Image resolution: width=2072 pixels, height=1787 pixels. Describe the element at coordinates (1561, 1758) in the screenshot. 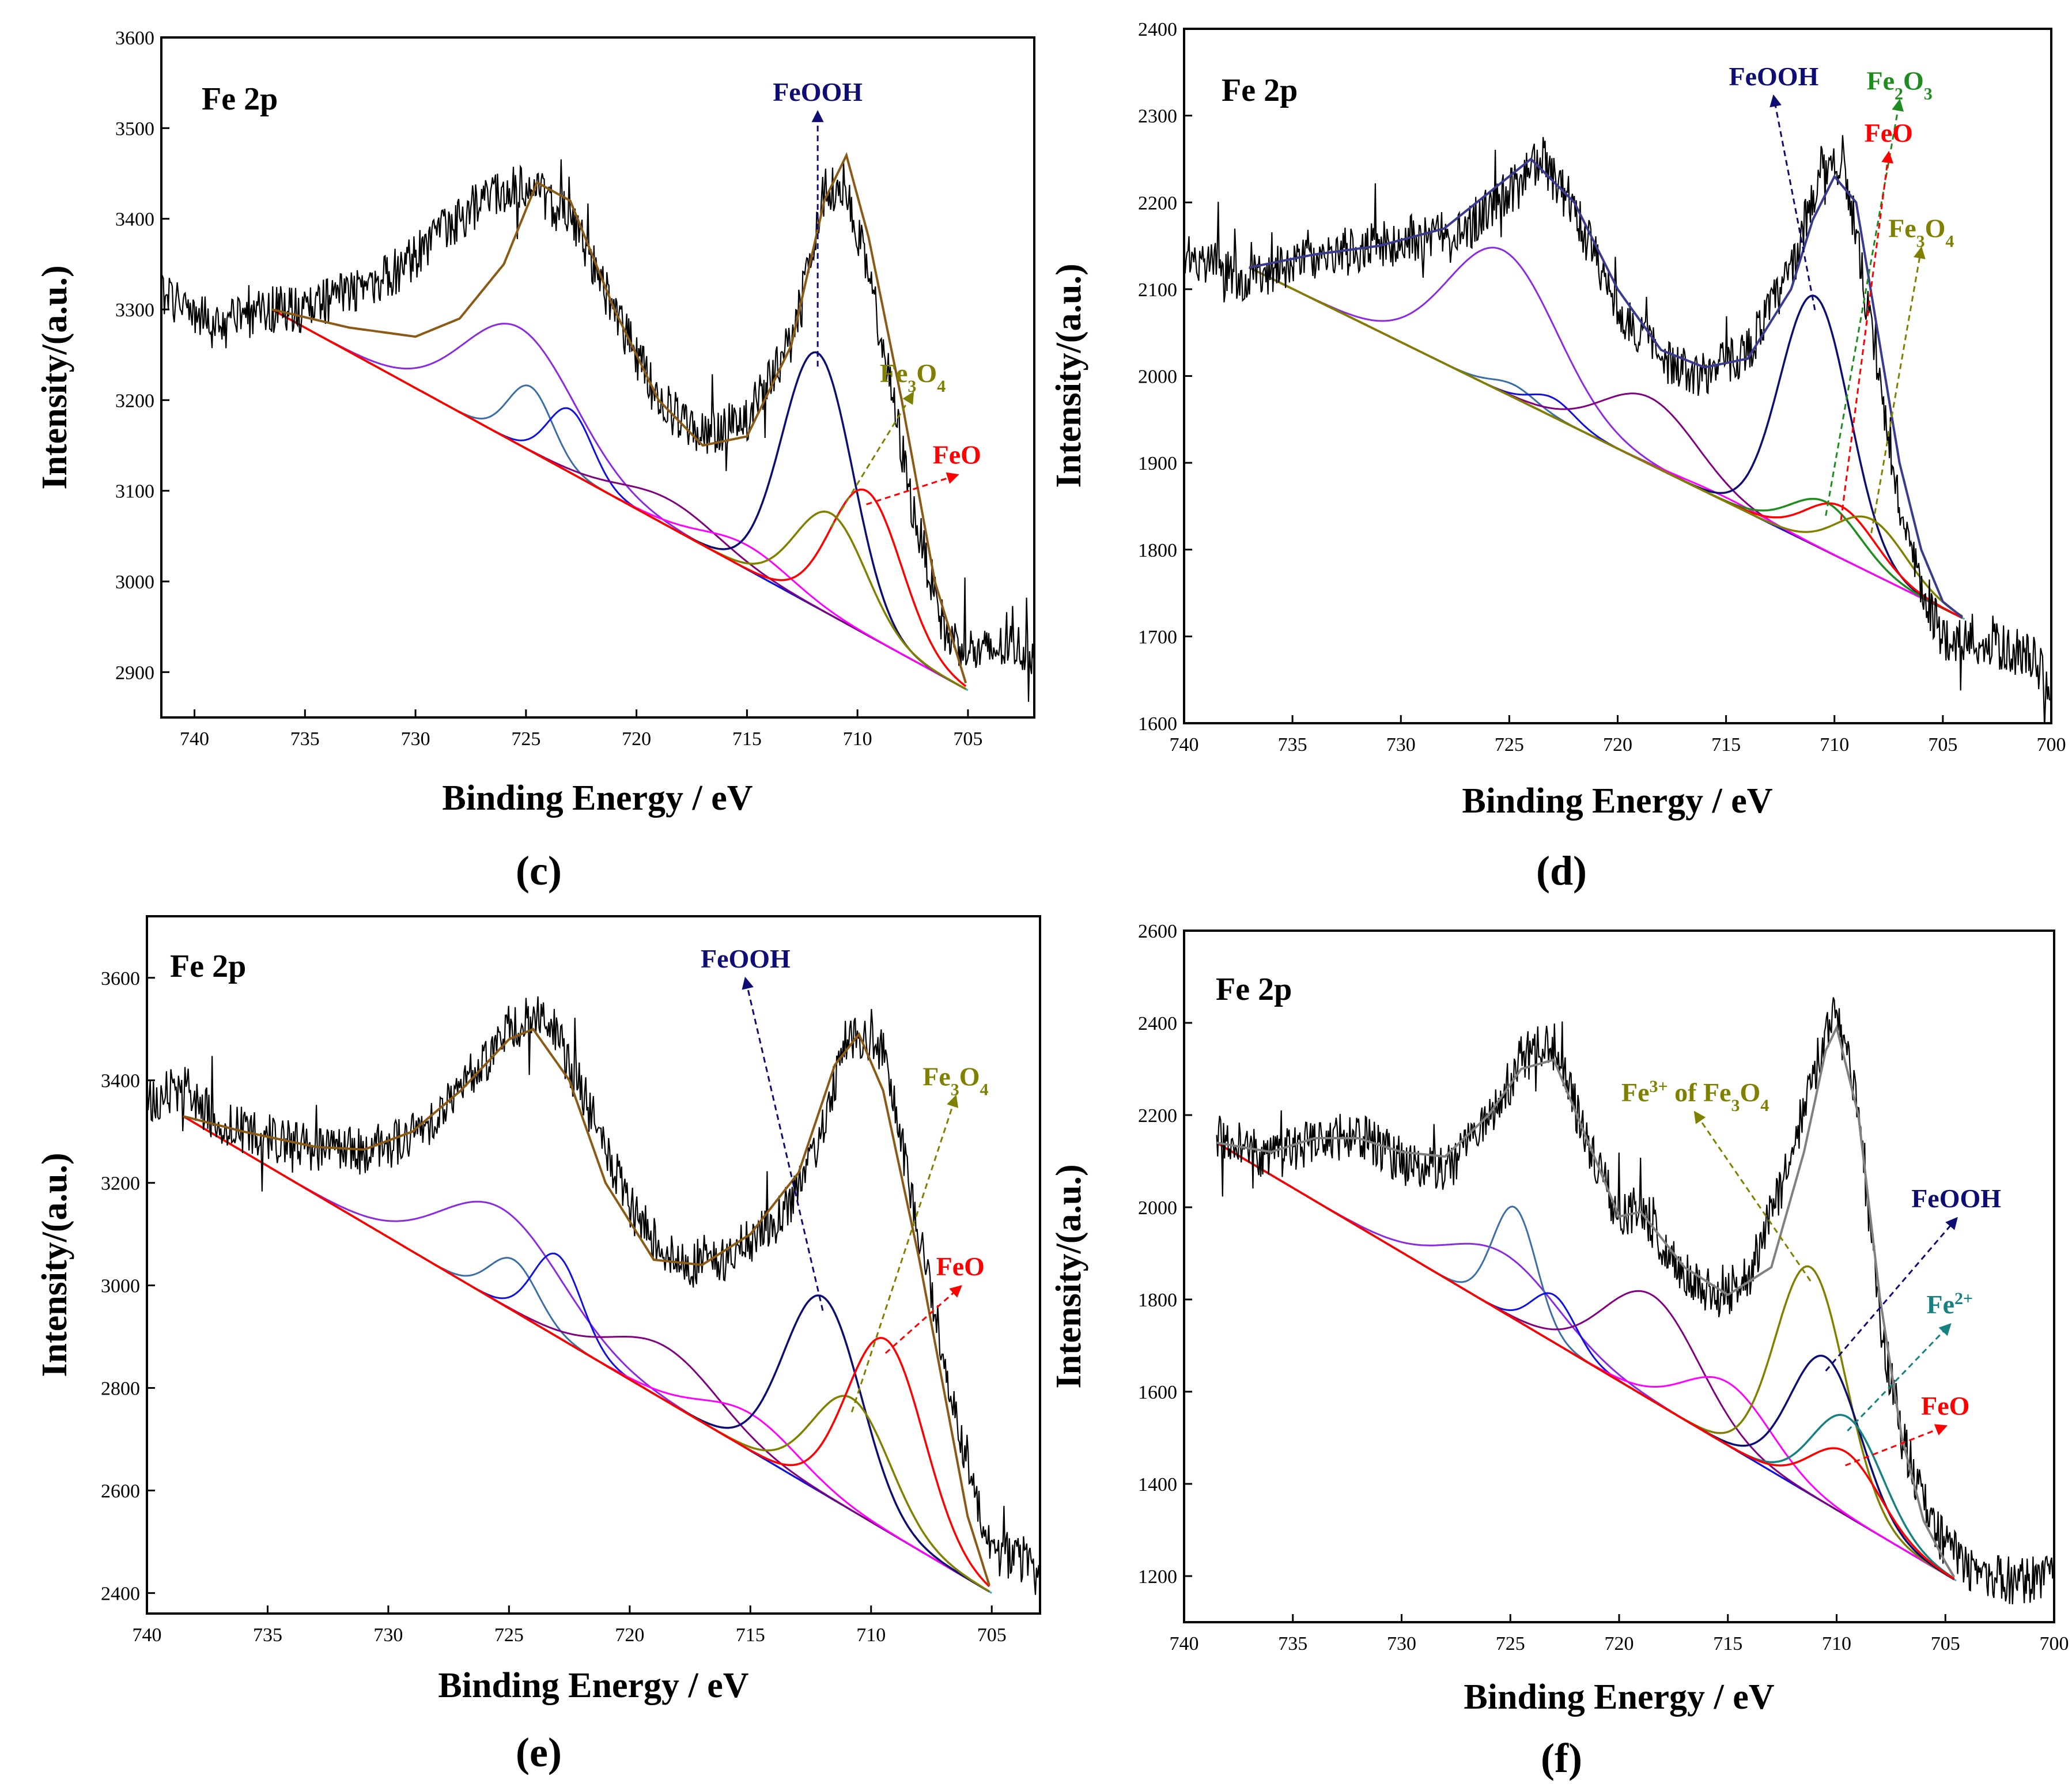

I see `panel-label: (f)` at that location.